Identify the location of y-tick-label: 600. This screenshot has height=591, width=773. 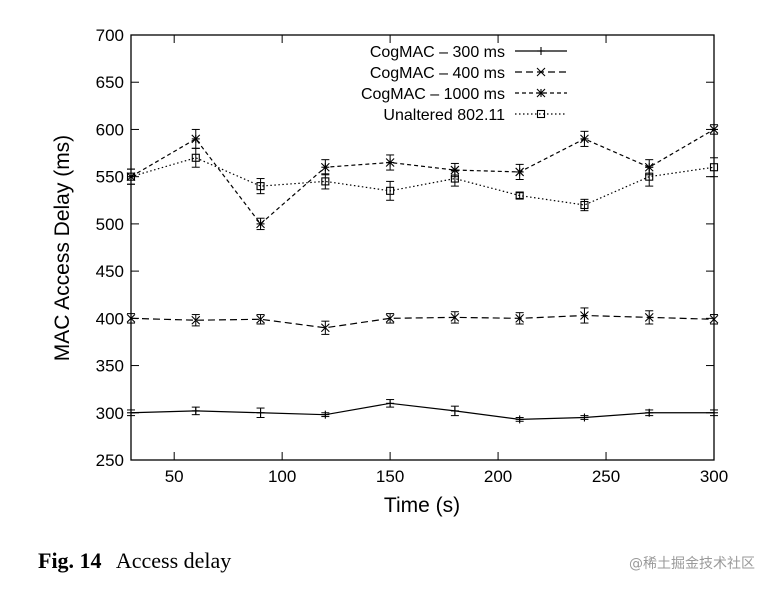
(110, 129).